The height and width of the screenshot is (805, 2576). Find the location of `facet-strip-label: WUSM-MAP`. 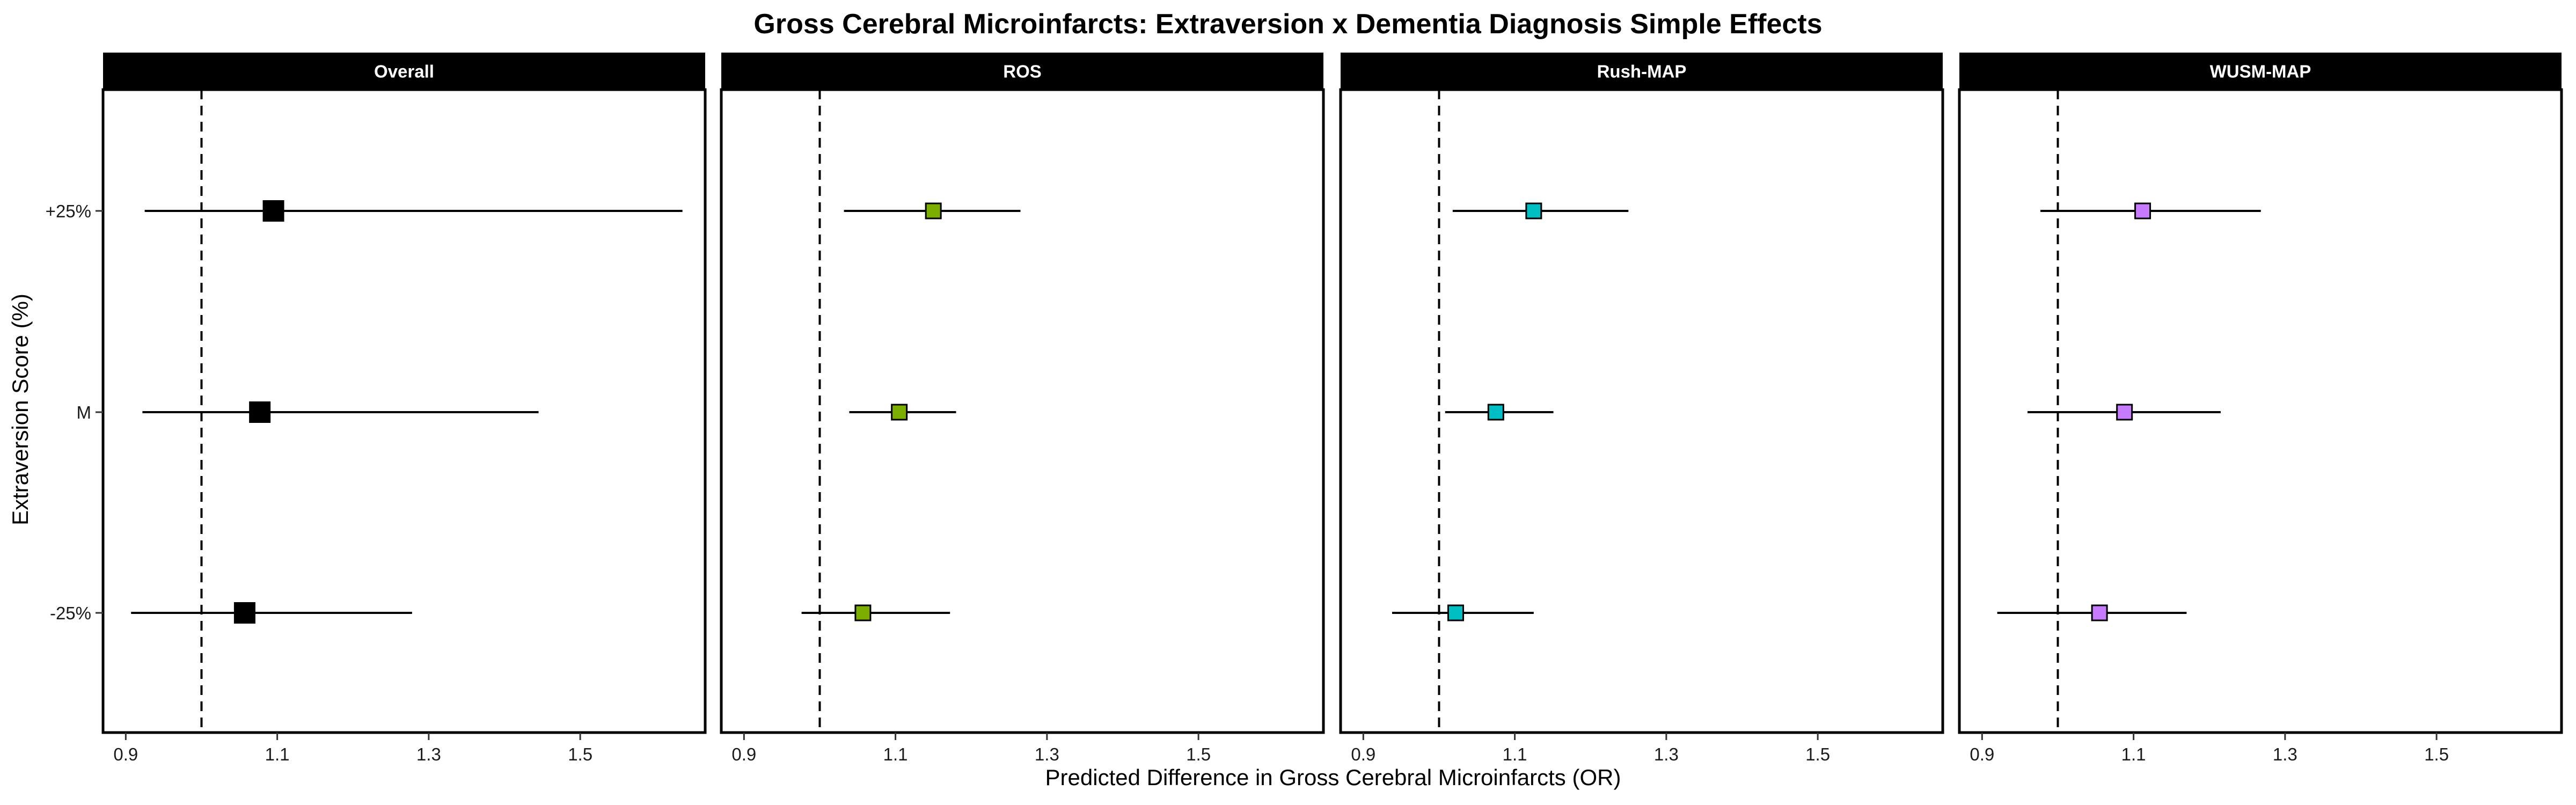

facet-strip-label: WUSM-MAP is located at coordinates (2260, 72).